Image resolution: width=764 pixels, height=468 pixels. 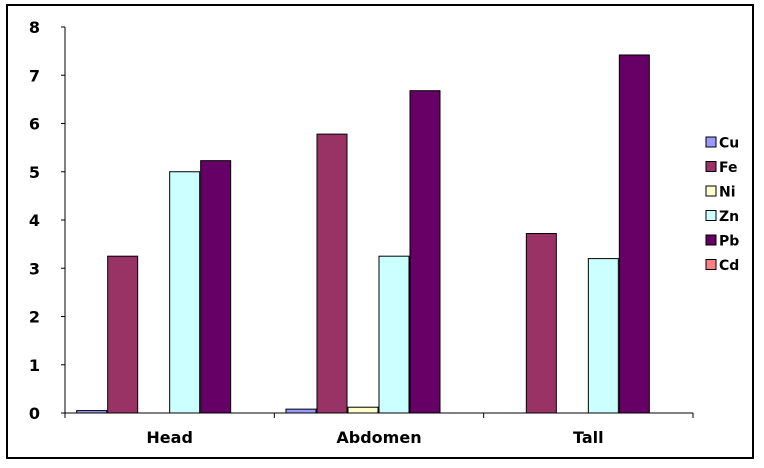 I want to click on legend-label-ni: Ni, so click(x=727, y=193).